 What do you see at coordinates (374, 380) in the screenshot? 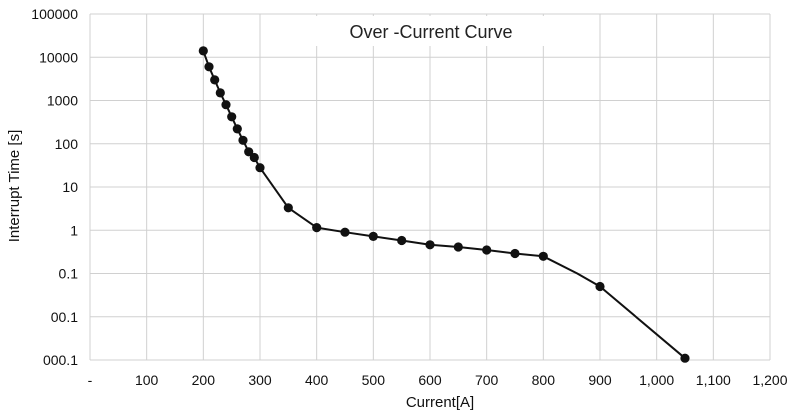
I see `x-tick-label: 500` at bounding box center [374, 380].